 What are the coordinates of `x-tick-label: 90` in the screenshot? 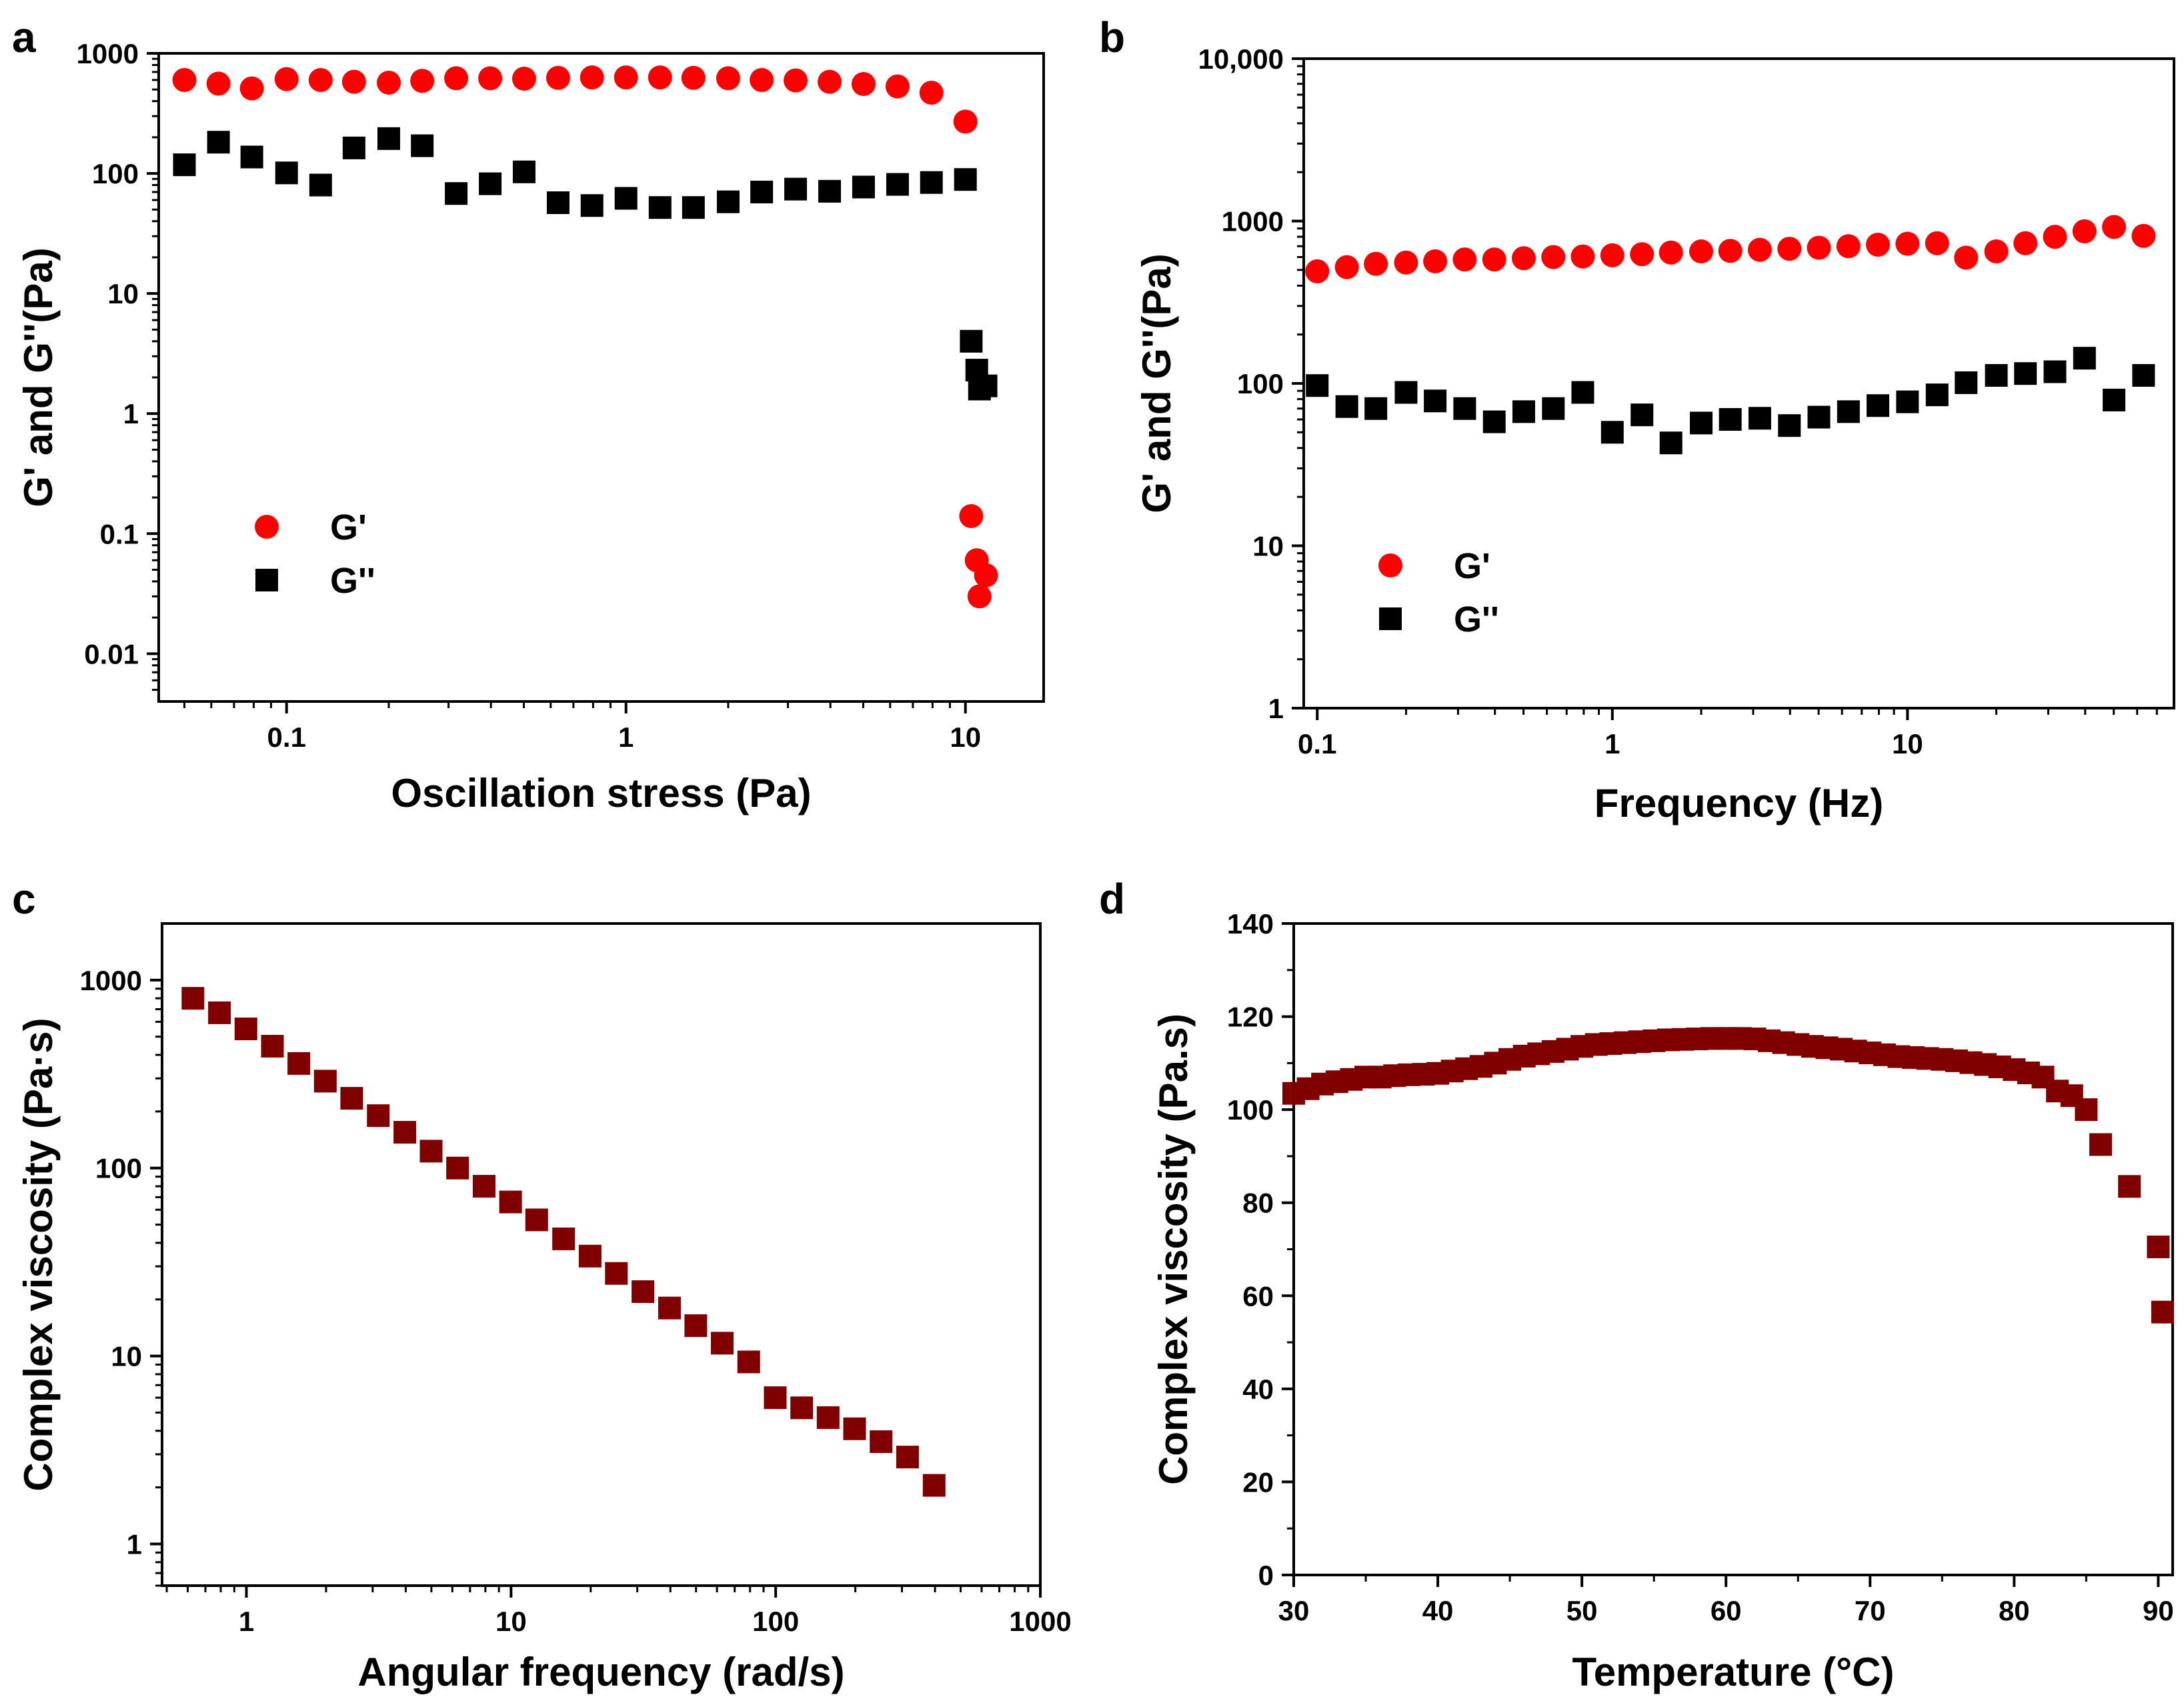 It's located at (2158, 1610).